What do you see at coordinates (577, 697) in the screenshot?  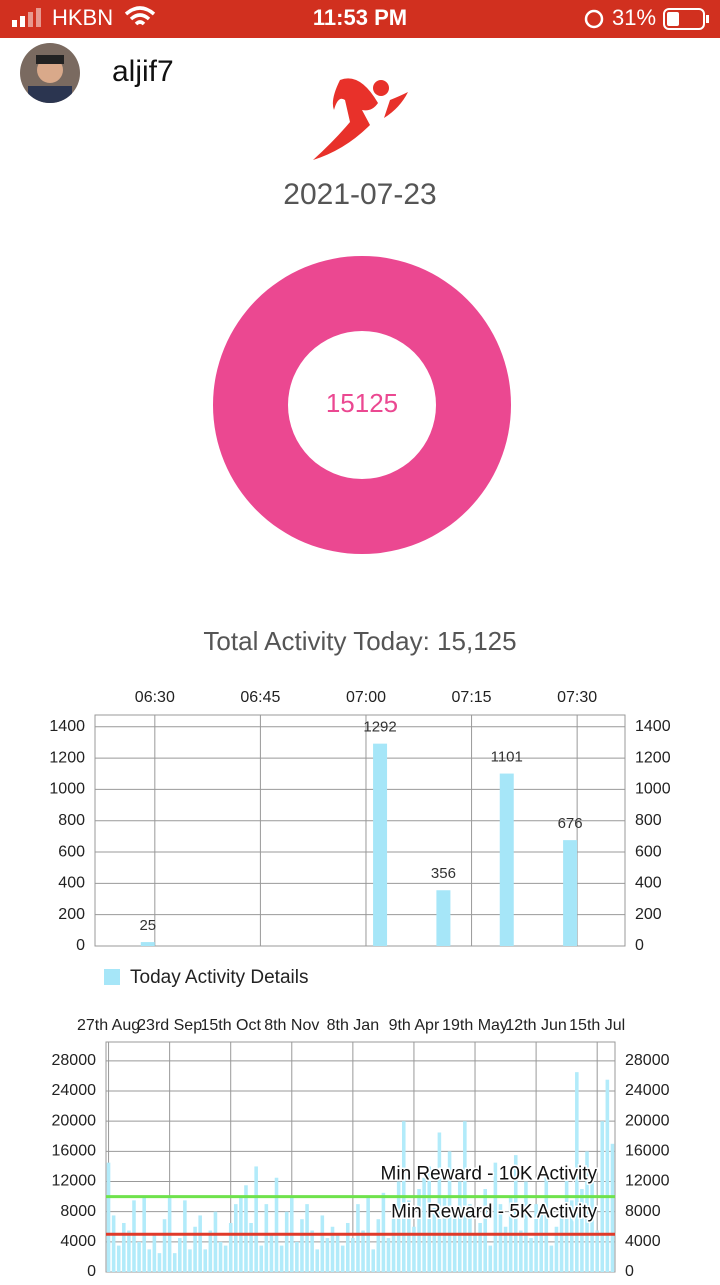 I see `x-tick-label: 07:30` at bounding box center [577, 697].